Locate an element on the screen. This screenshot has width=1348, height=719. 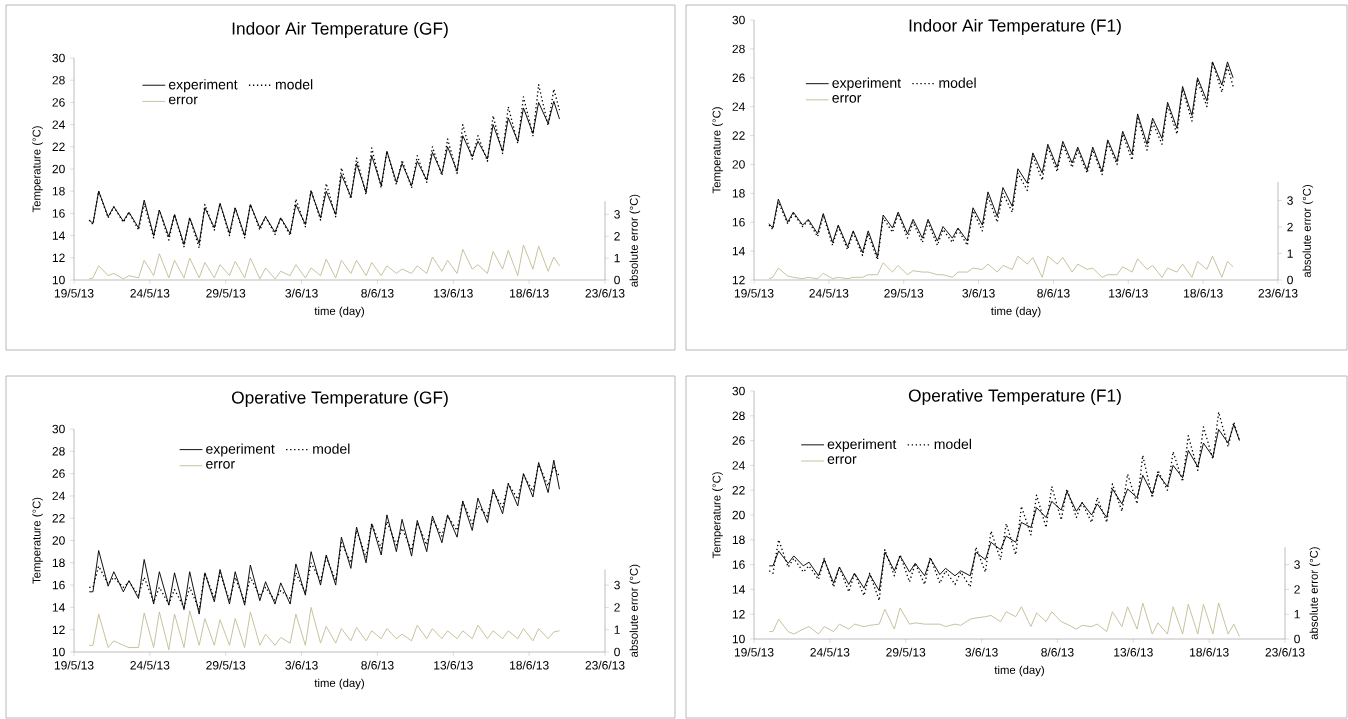
chart-title: Indoor Air Temperature (GF) is located at coordinates (340, 30).